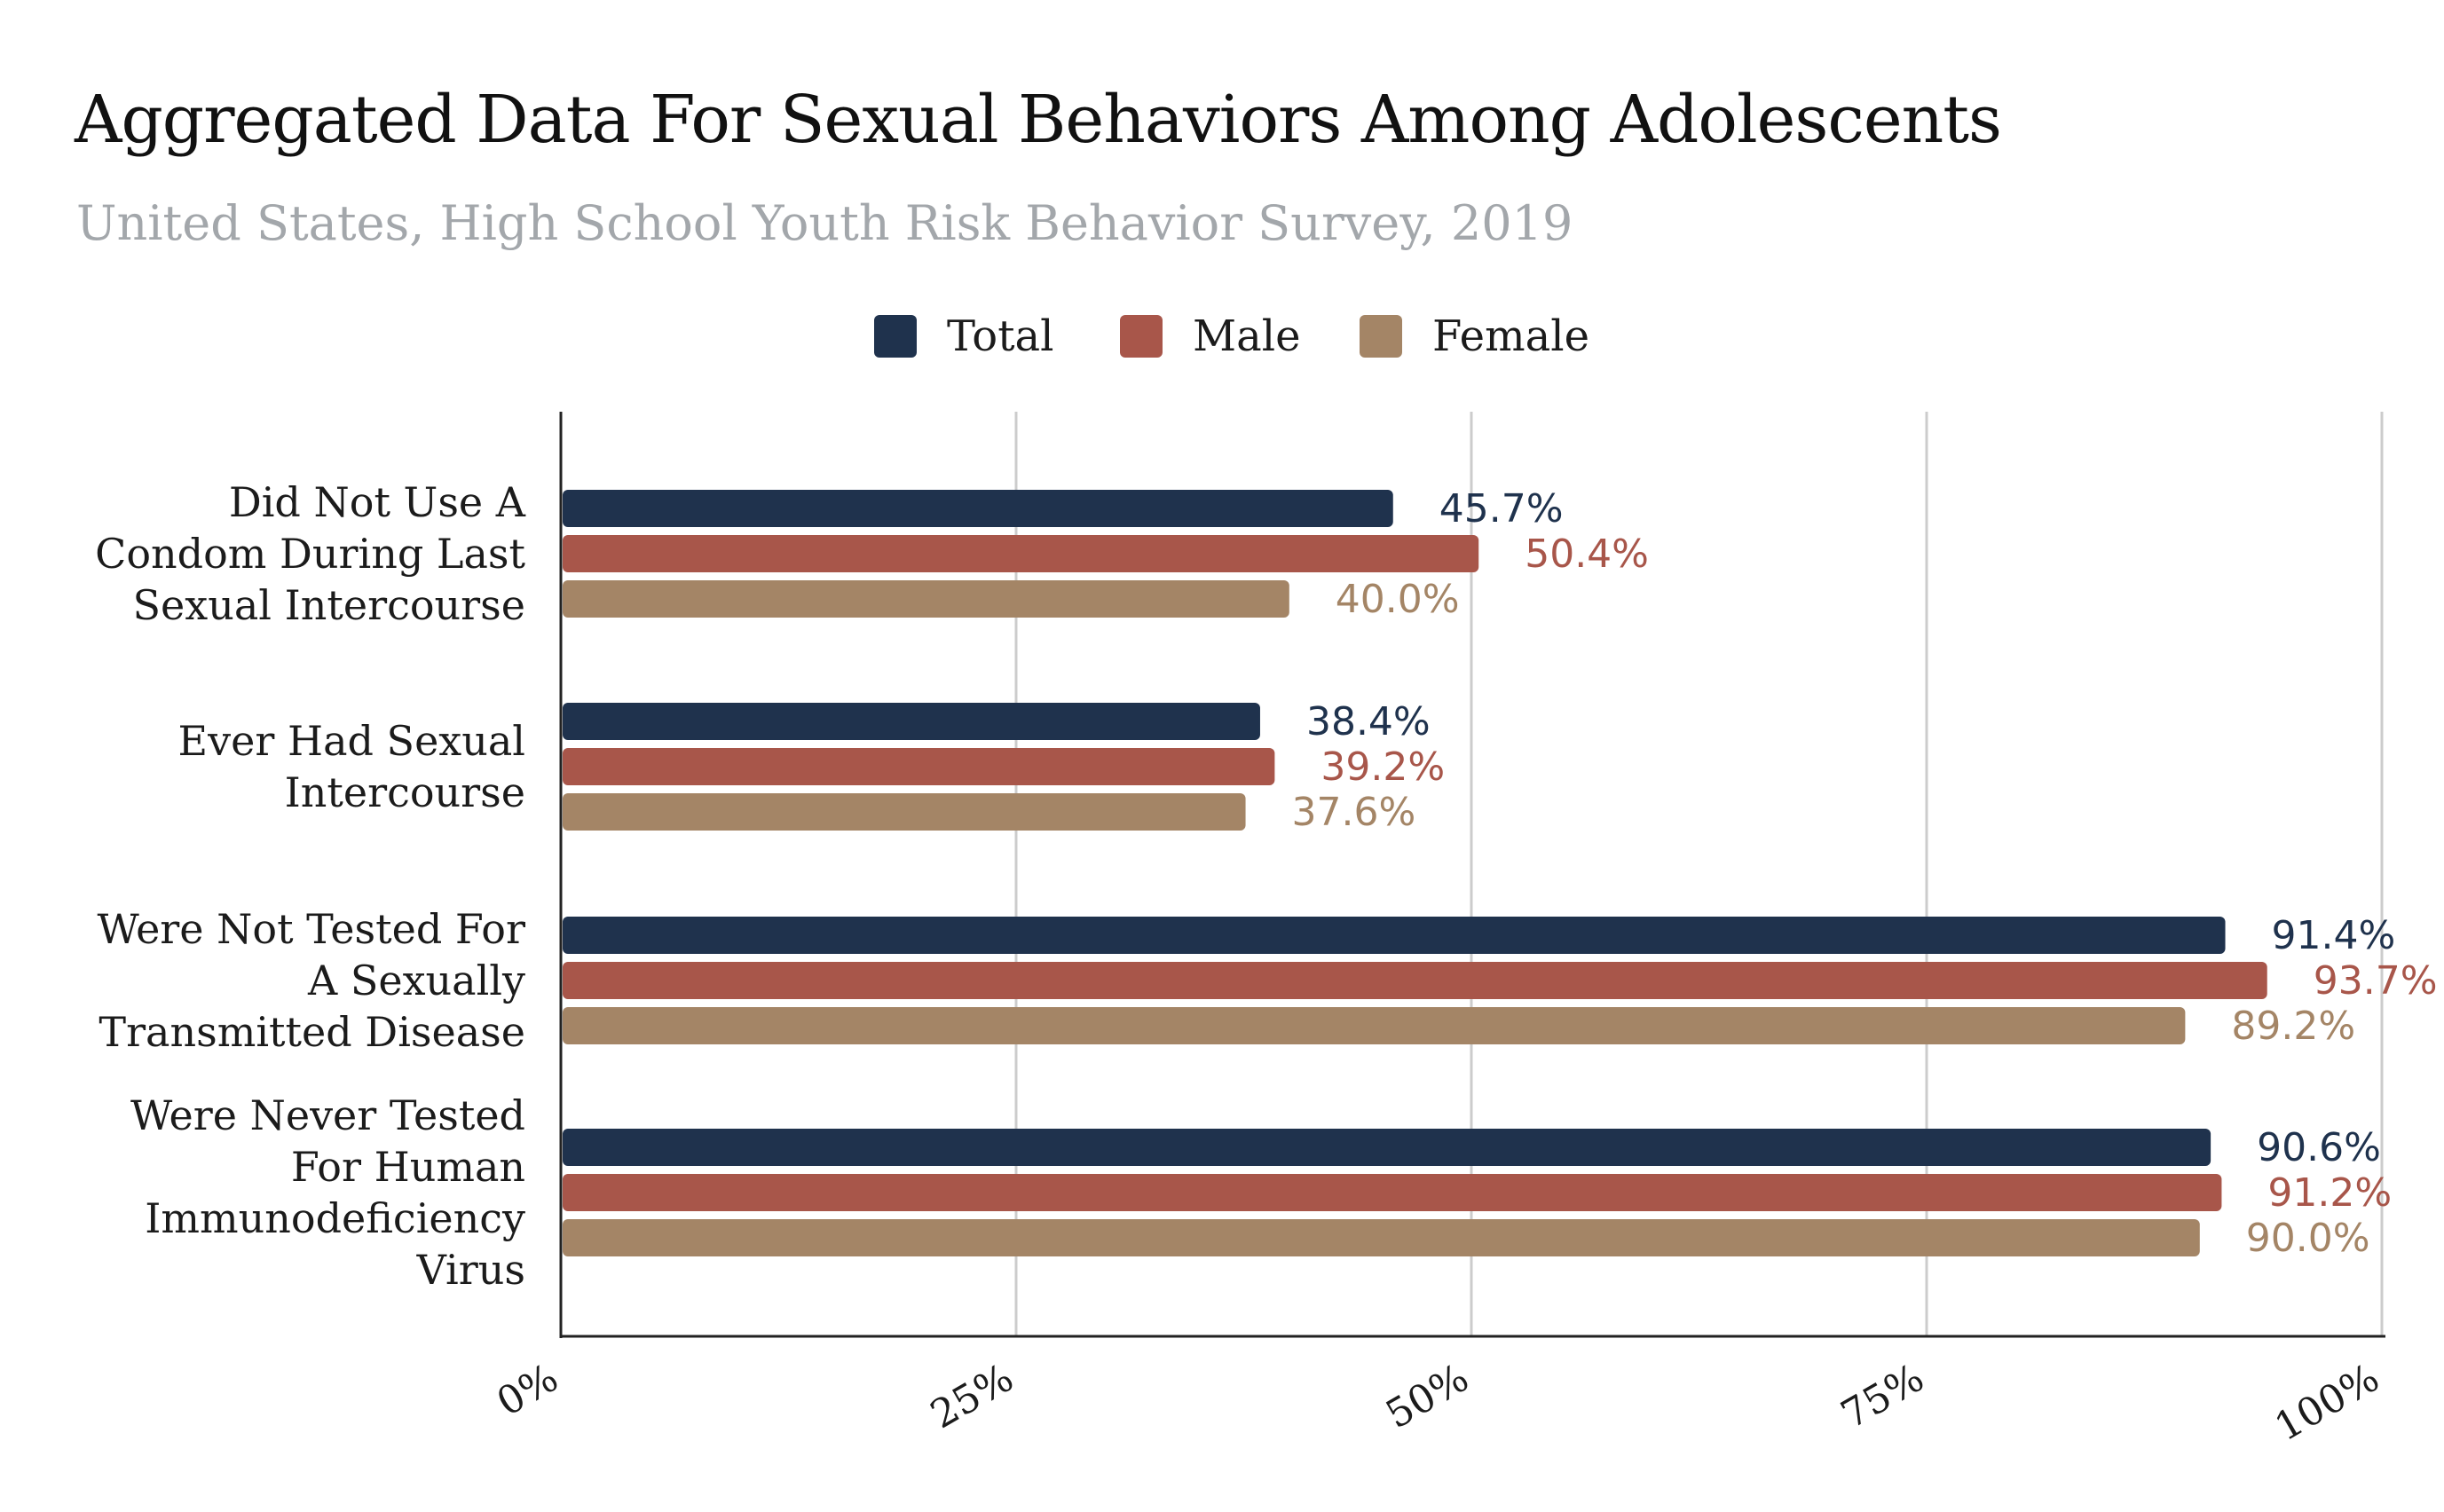  I want to click on category-label-line: Condom During Last, so click(310, 554).